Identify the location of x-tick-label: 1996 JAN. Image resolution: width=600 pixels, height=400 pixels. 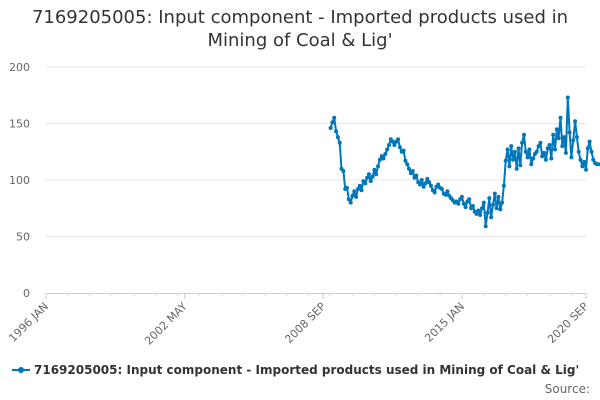
(28, 322).